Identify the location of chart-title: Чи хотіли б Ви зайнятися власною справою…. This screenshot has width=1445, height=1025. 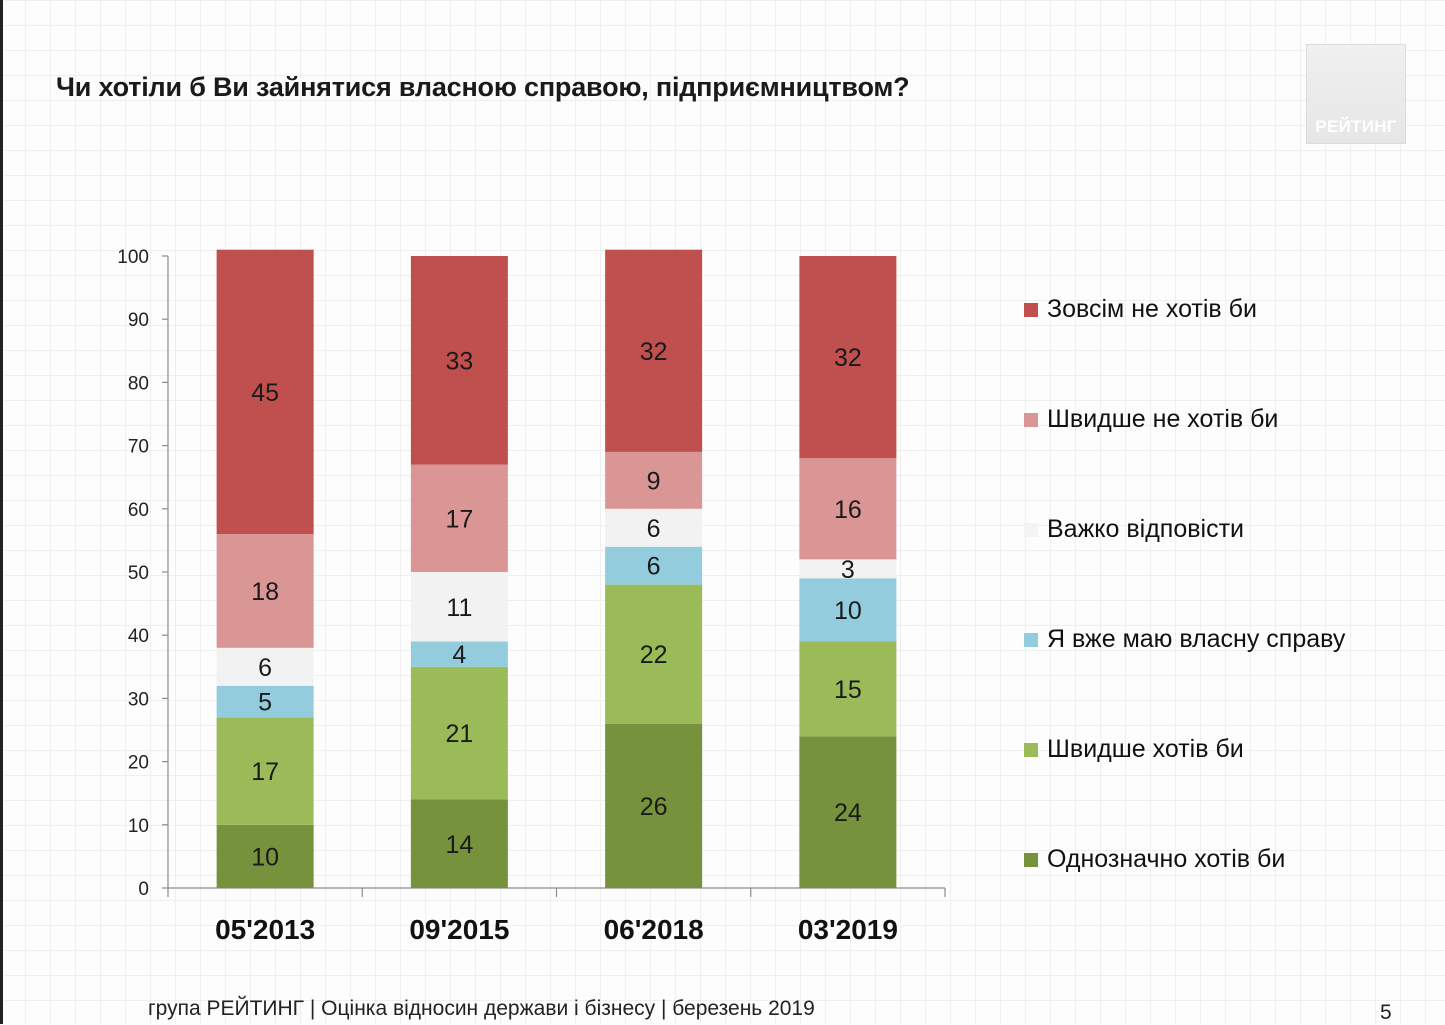
(483, 87).